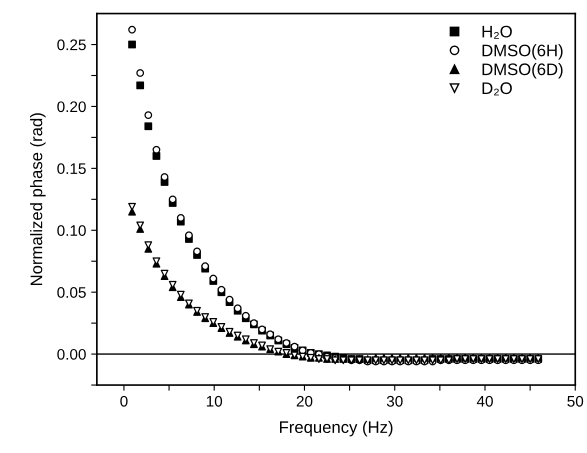  I want to click on x-tick-label: 40, so click(484, 401).